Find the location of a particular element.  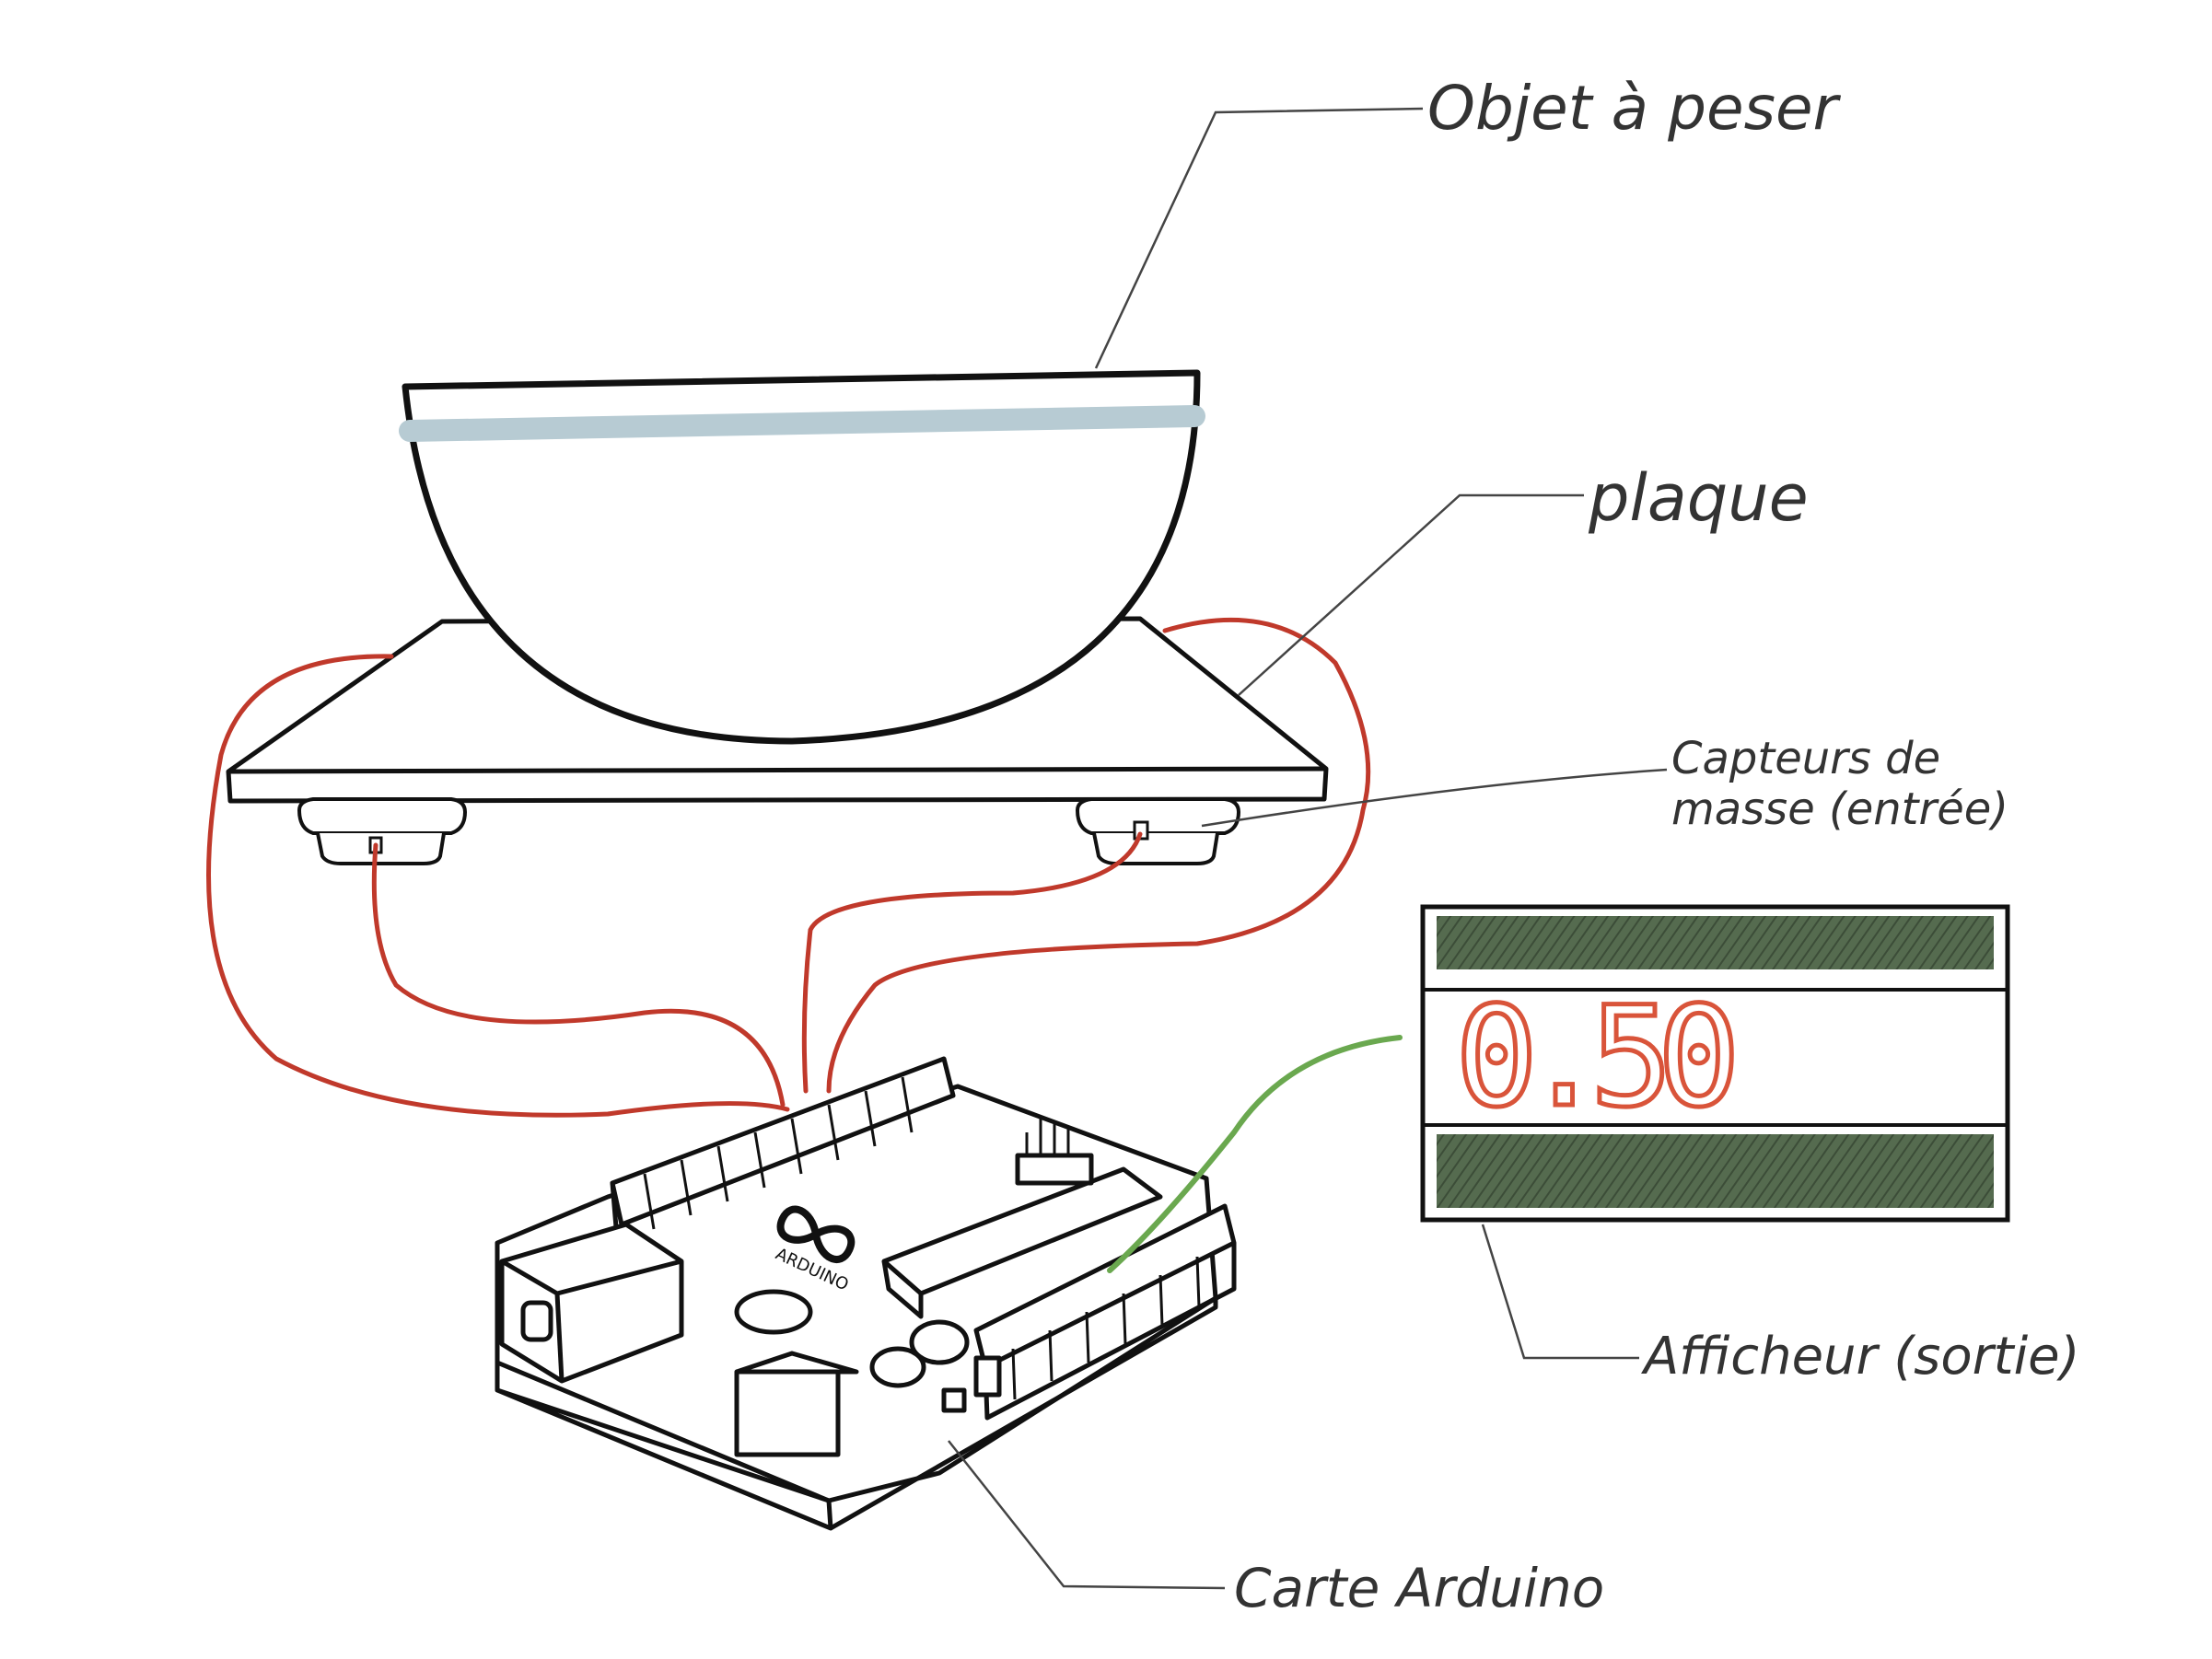

bowl is located at coordinates (802, 557).